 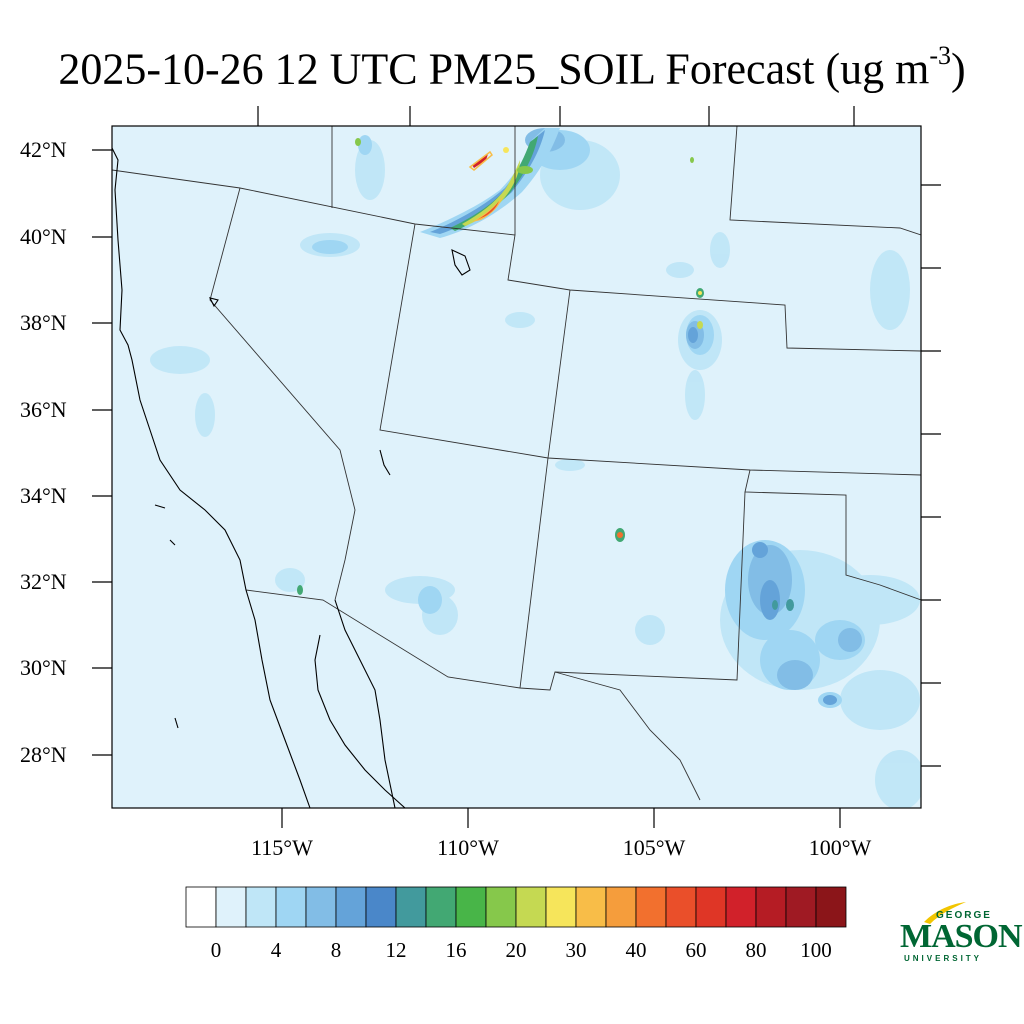 What do you see at coordinates (816, 950) in the screenshot?
I see `colorbar-label-100: 100` at bounding box center [816, 950].